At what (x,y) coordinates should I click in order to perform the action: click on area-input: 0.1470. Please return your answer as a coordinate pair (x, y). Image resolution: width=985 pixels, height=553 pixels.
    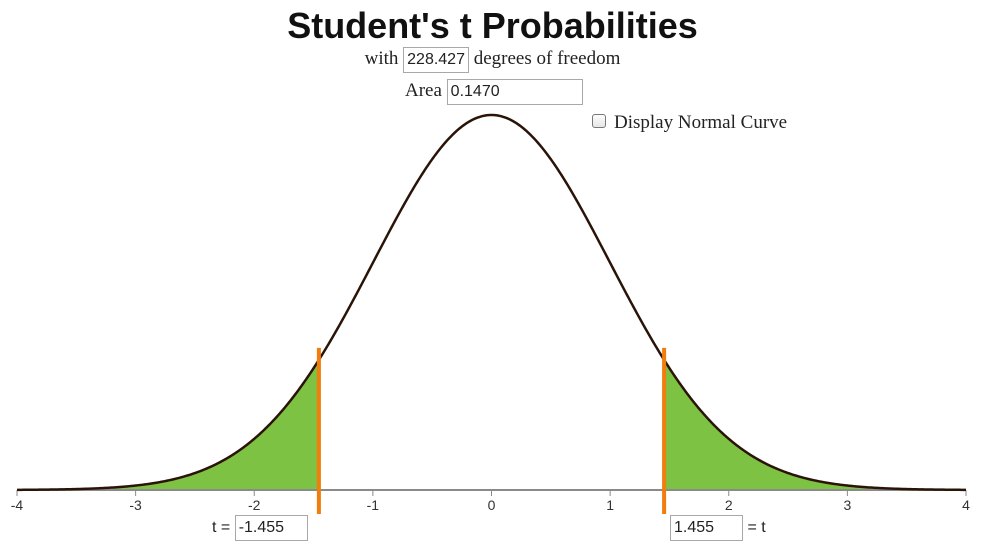
    Looking at the image, I should click on (514, 91).